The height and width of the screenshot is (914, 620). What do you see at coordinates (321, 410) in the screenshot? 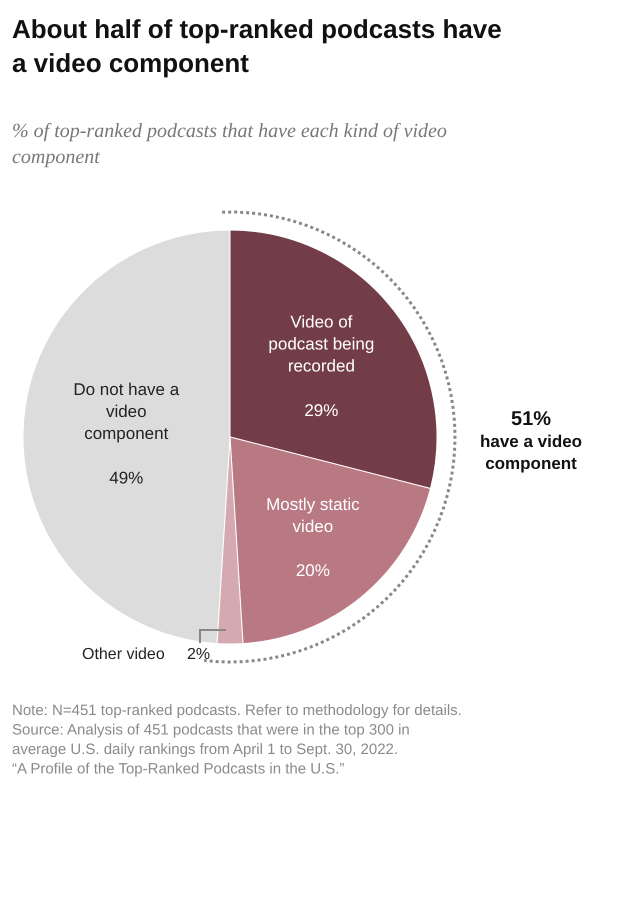
I see `data-label: 29%` at bounding box center [321, 410].